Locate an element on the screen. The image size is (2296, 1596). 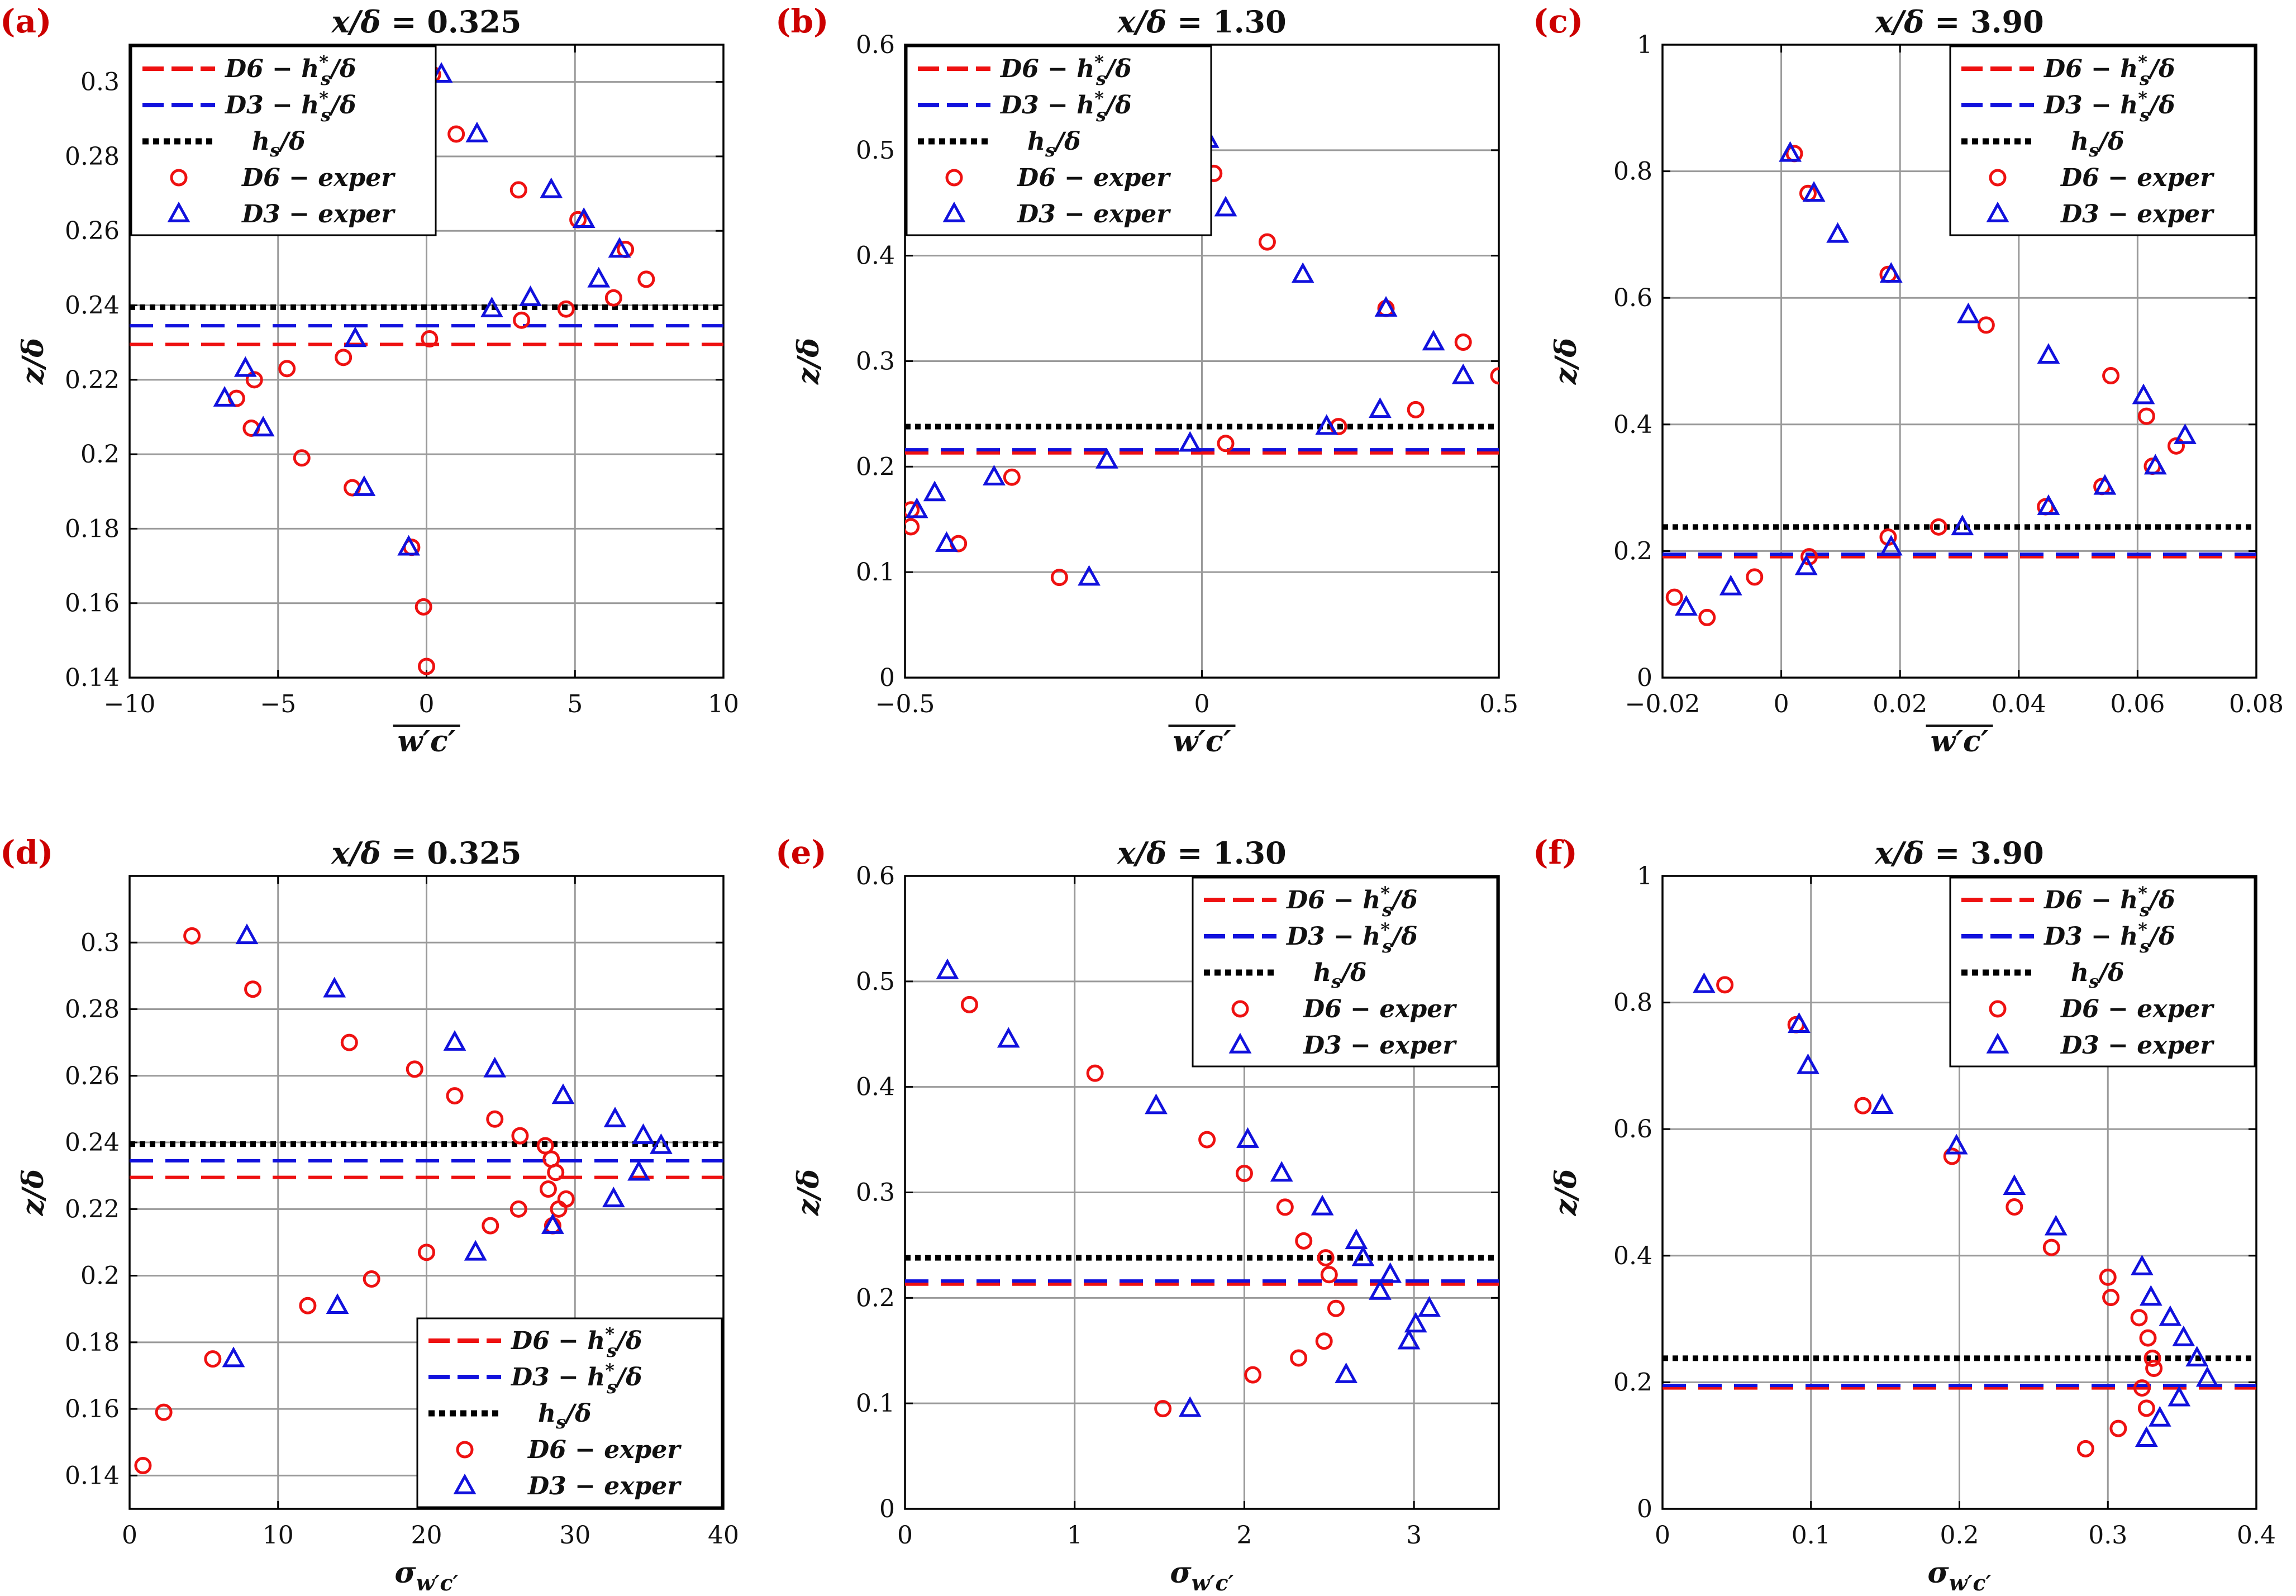
x-axis-label: w′c′ is located at coordinates (427, 742).